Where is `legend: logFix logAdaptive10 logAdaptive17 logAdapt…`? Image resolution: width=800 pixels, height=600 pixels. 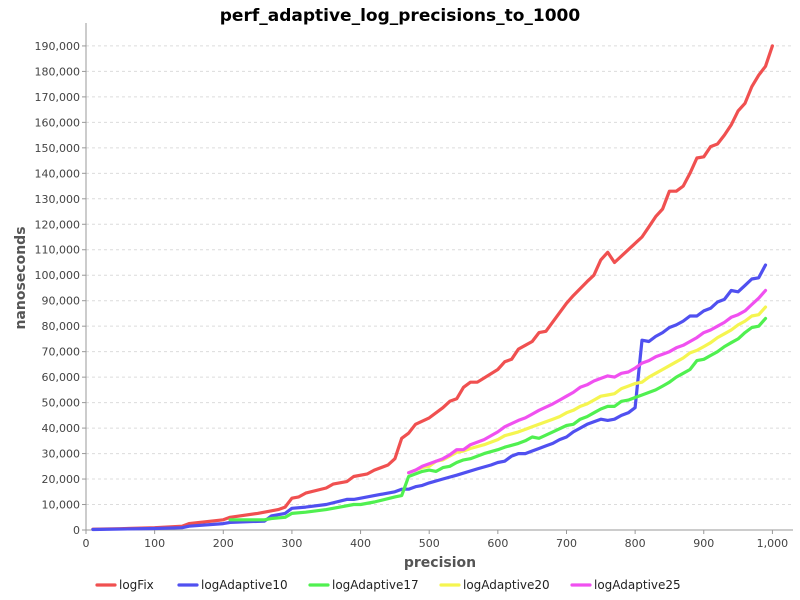 legend: logFix logAdaptive10 logAdaptive17 logAdapt… is located at coordinates (388, 585).